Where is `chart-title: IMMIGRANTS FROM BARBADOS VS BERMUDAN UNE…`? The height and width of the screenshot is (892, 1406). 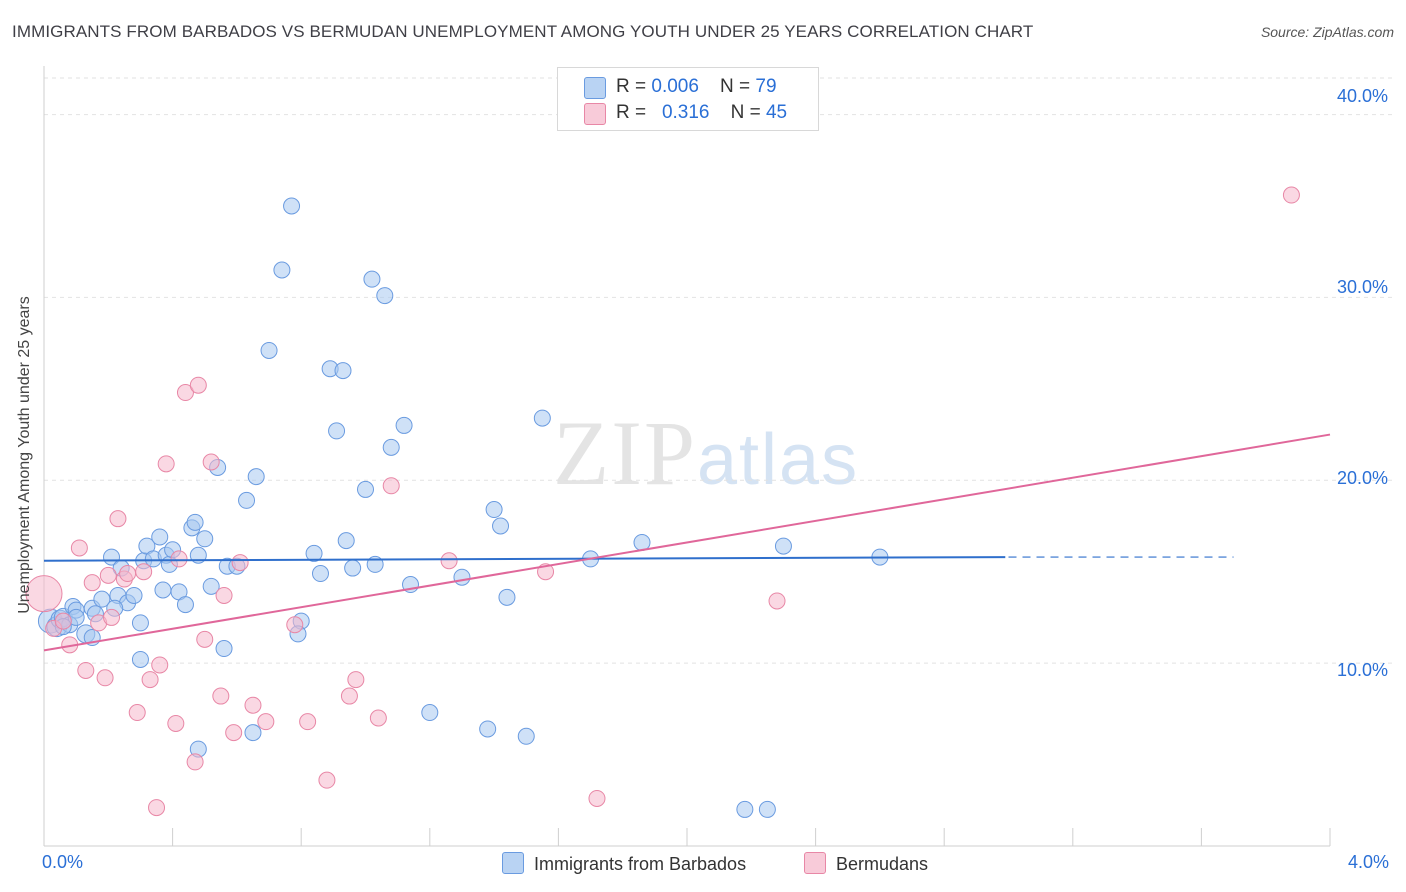
chart-title: IMMIGRANTS FROM BARBADOS VS BERMUDAN UNE… is located at coordinates (523, 31).